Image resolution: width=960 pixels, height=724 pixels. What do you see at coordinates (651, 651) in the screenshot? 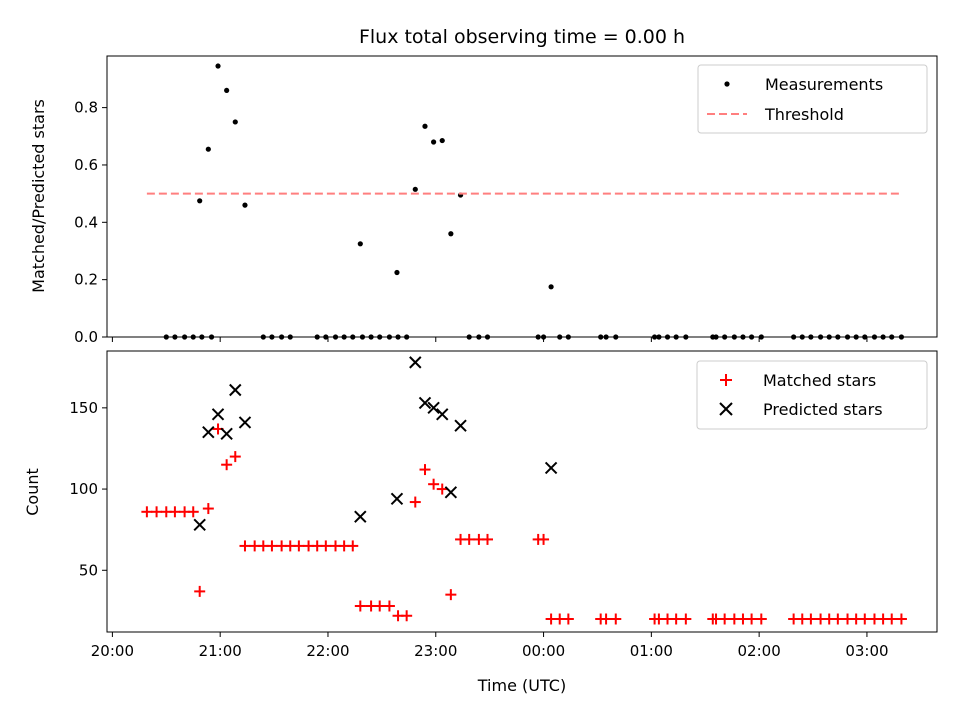
I see `x-tick-label: 01:00` at bounding box center [651, 651].